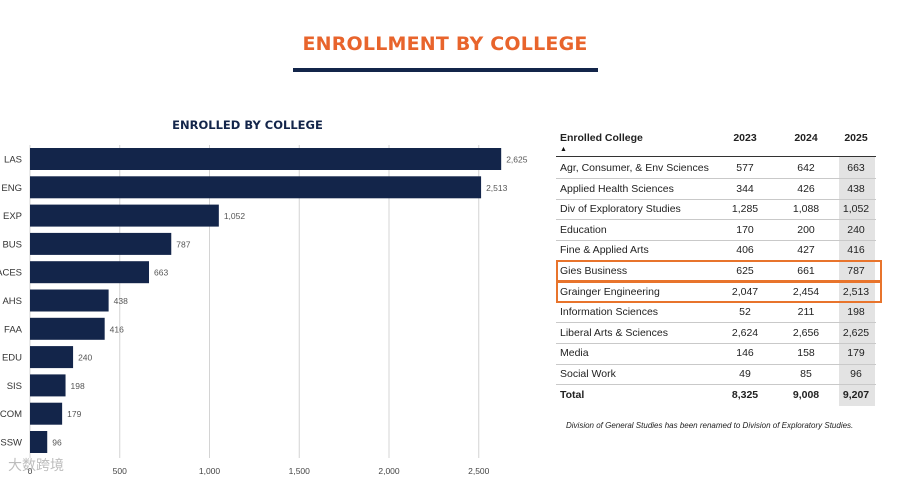 The width and height of the screenshot is (900, 486). Describe the element at coordinates (11, 273) in the screenshot. I see `category-label: ACES` at that location.